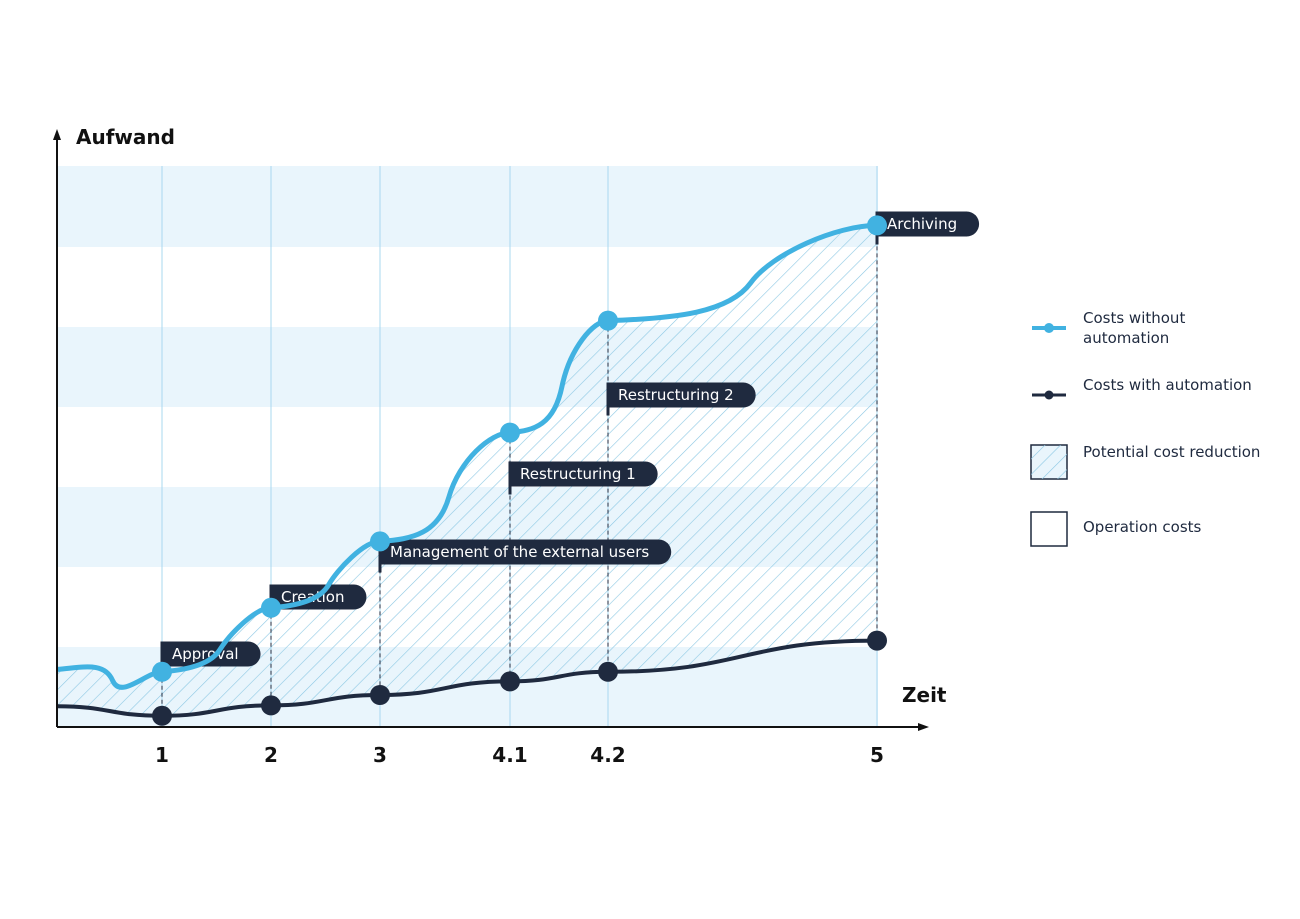  Describe the element at coordinates (1049, 462) in the screenshot. I see `hatch-swatch-icon` at that location.